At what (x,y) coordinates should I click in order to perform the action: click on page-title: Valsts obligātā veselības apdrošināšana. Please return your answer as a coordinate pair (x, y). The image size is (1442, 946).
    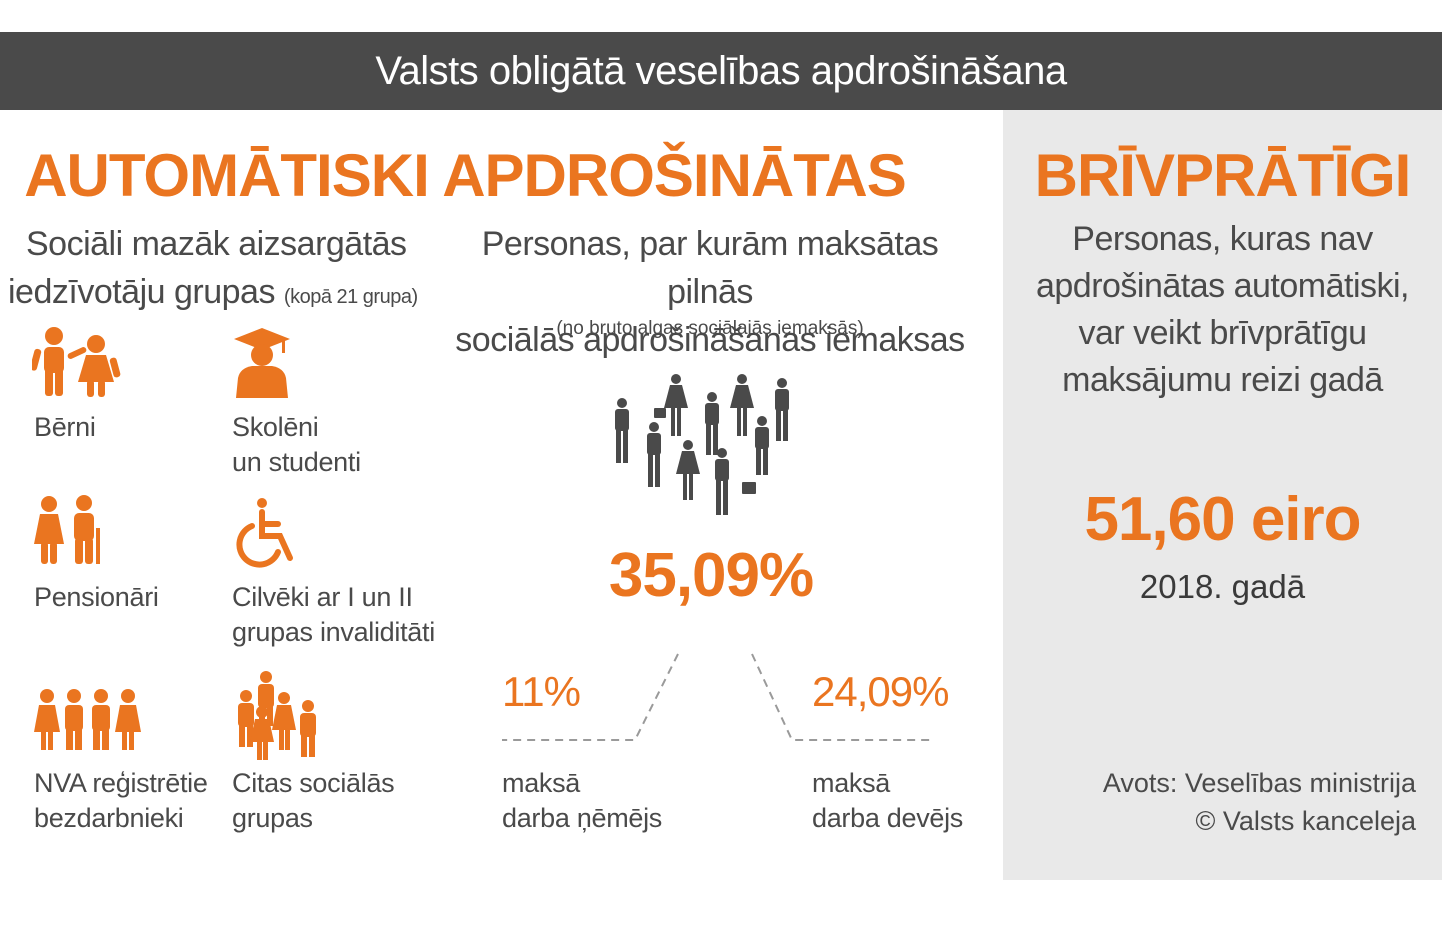
    Looking at the image, I should click on (721, 71).